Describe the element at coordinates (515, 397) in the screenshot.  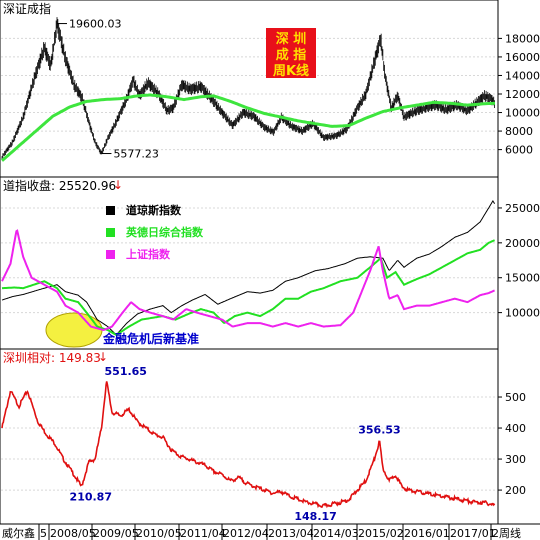
I see `y-tick-label: 500` at that location.